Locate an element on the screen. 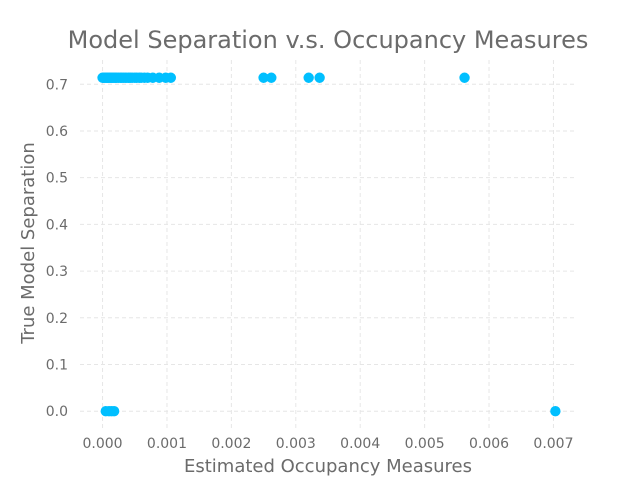 Image resolution: width=640 pixels, height=480 pixels. y-tick-label: 0.2 is located at coordinates (57, 319).